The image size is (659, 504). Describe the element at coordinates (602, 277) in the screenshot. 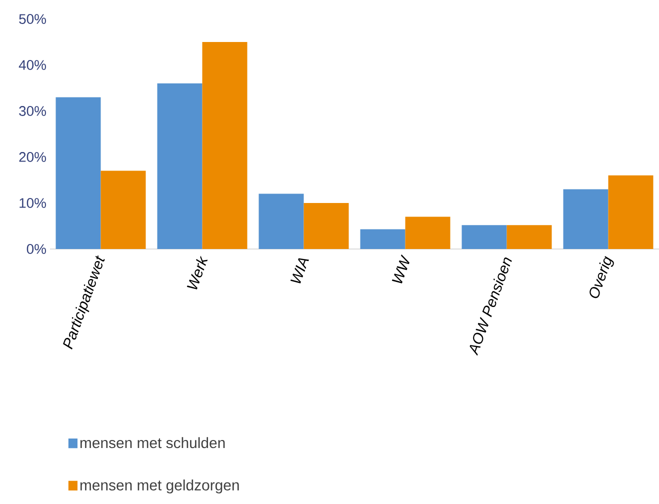

I see `x-tick-label: Overig` at that location.